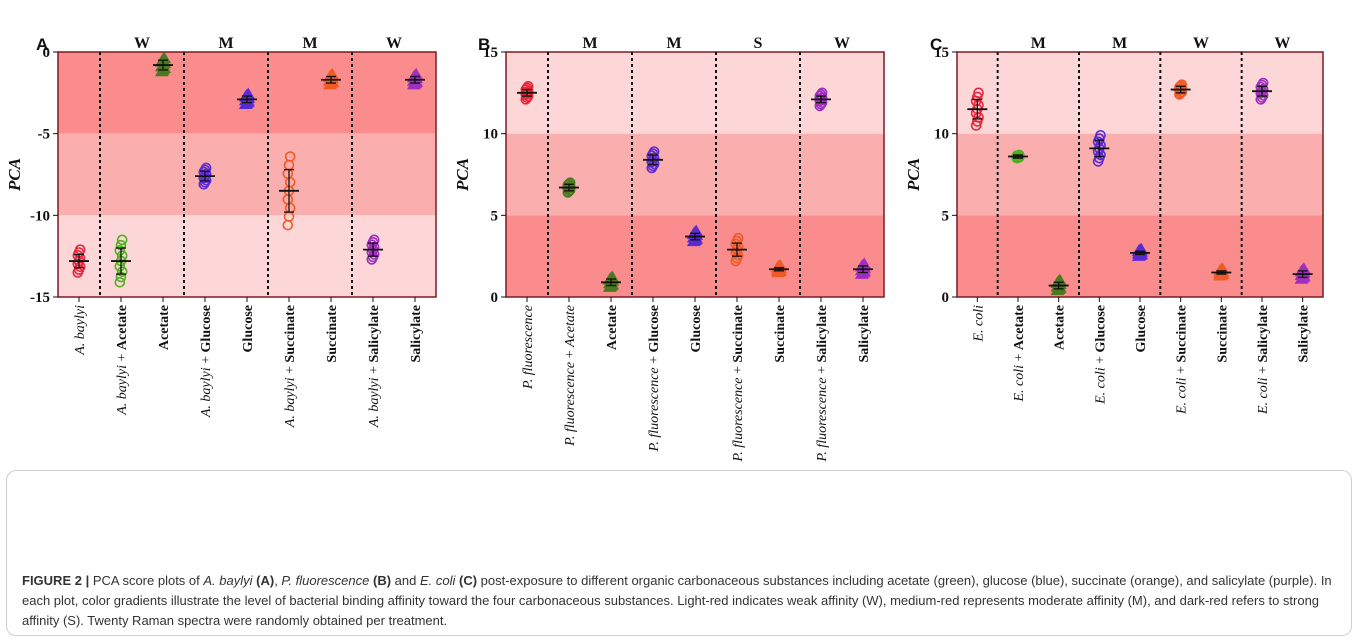 Image resolution: width=1358 pixels, height=641 pixels. I want to click on x-tick-label: A. baylyi + Succinate, so click(290, 366).